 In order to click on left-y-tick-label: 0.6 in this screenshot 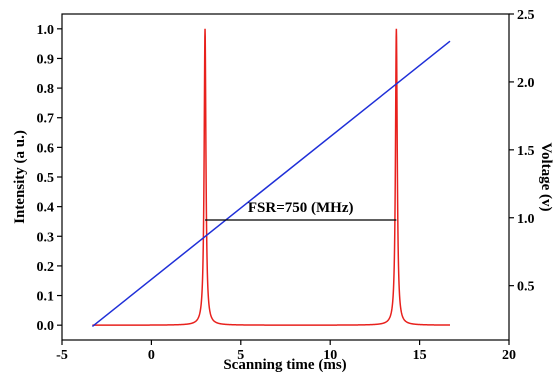, I will do `click(46, 148)`.